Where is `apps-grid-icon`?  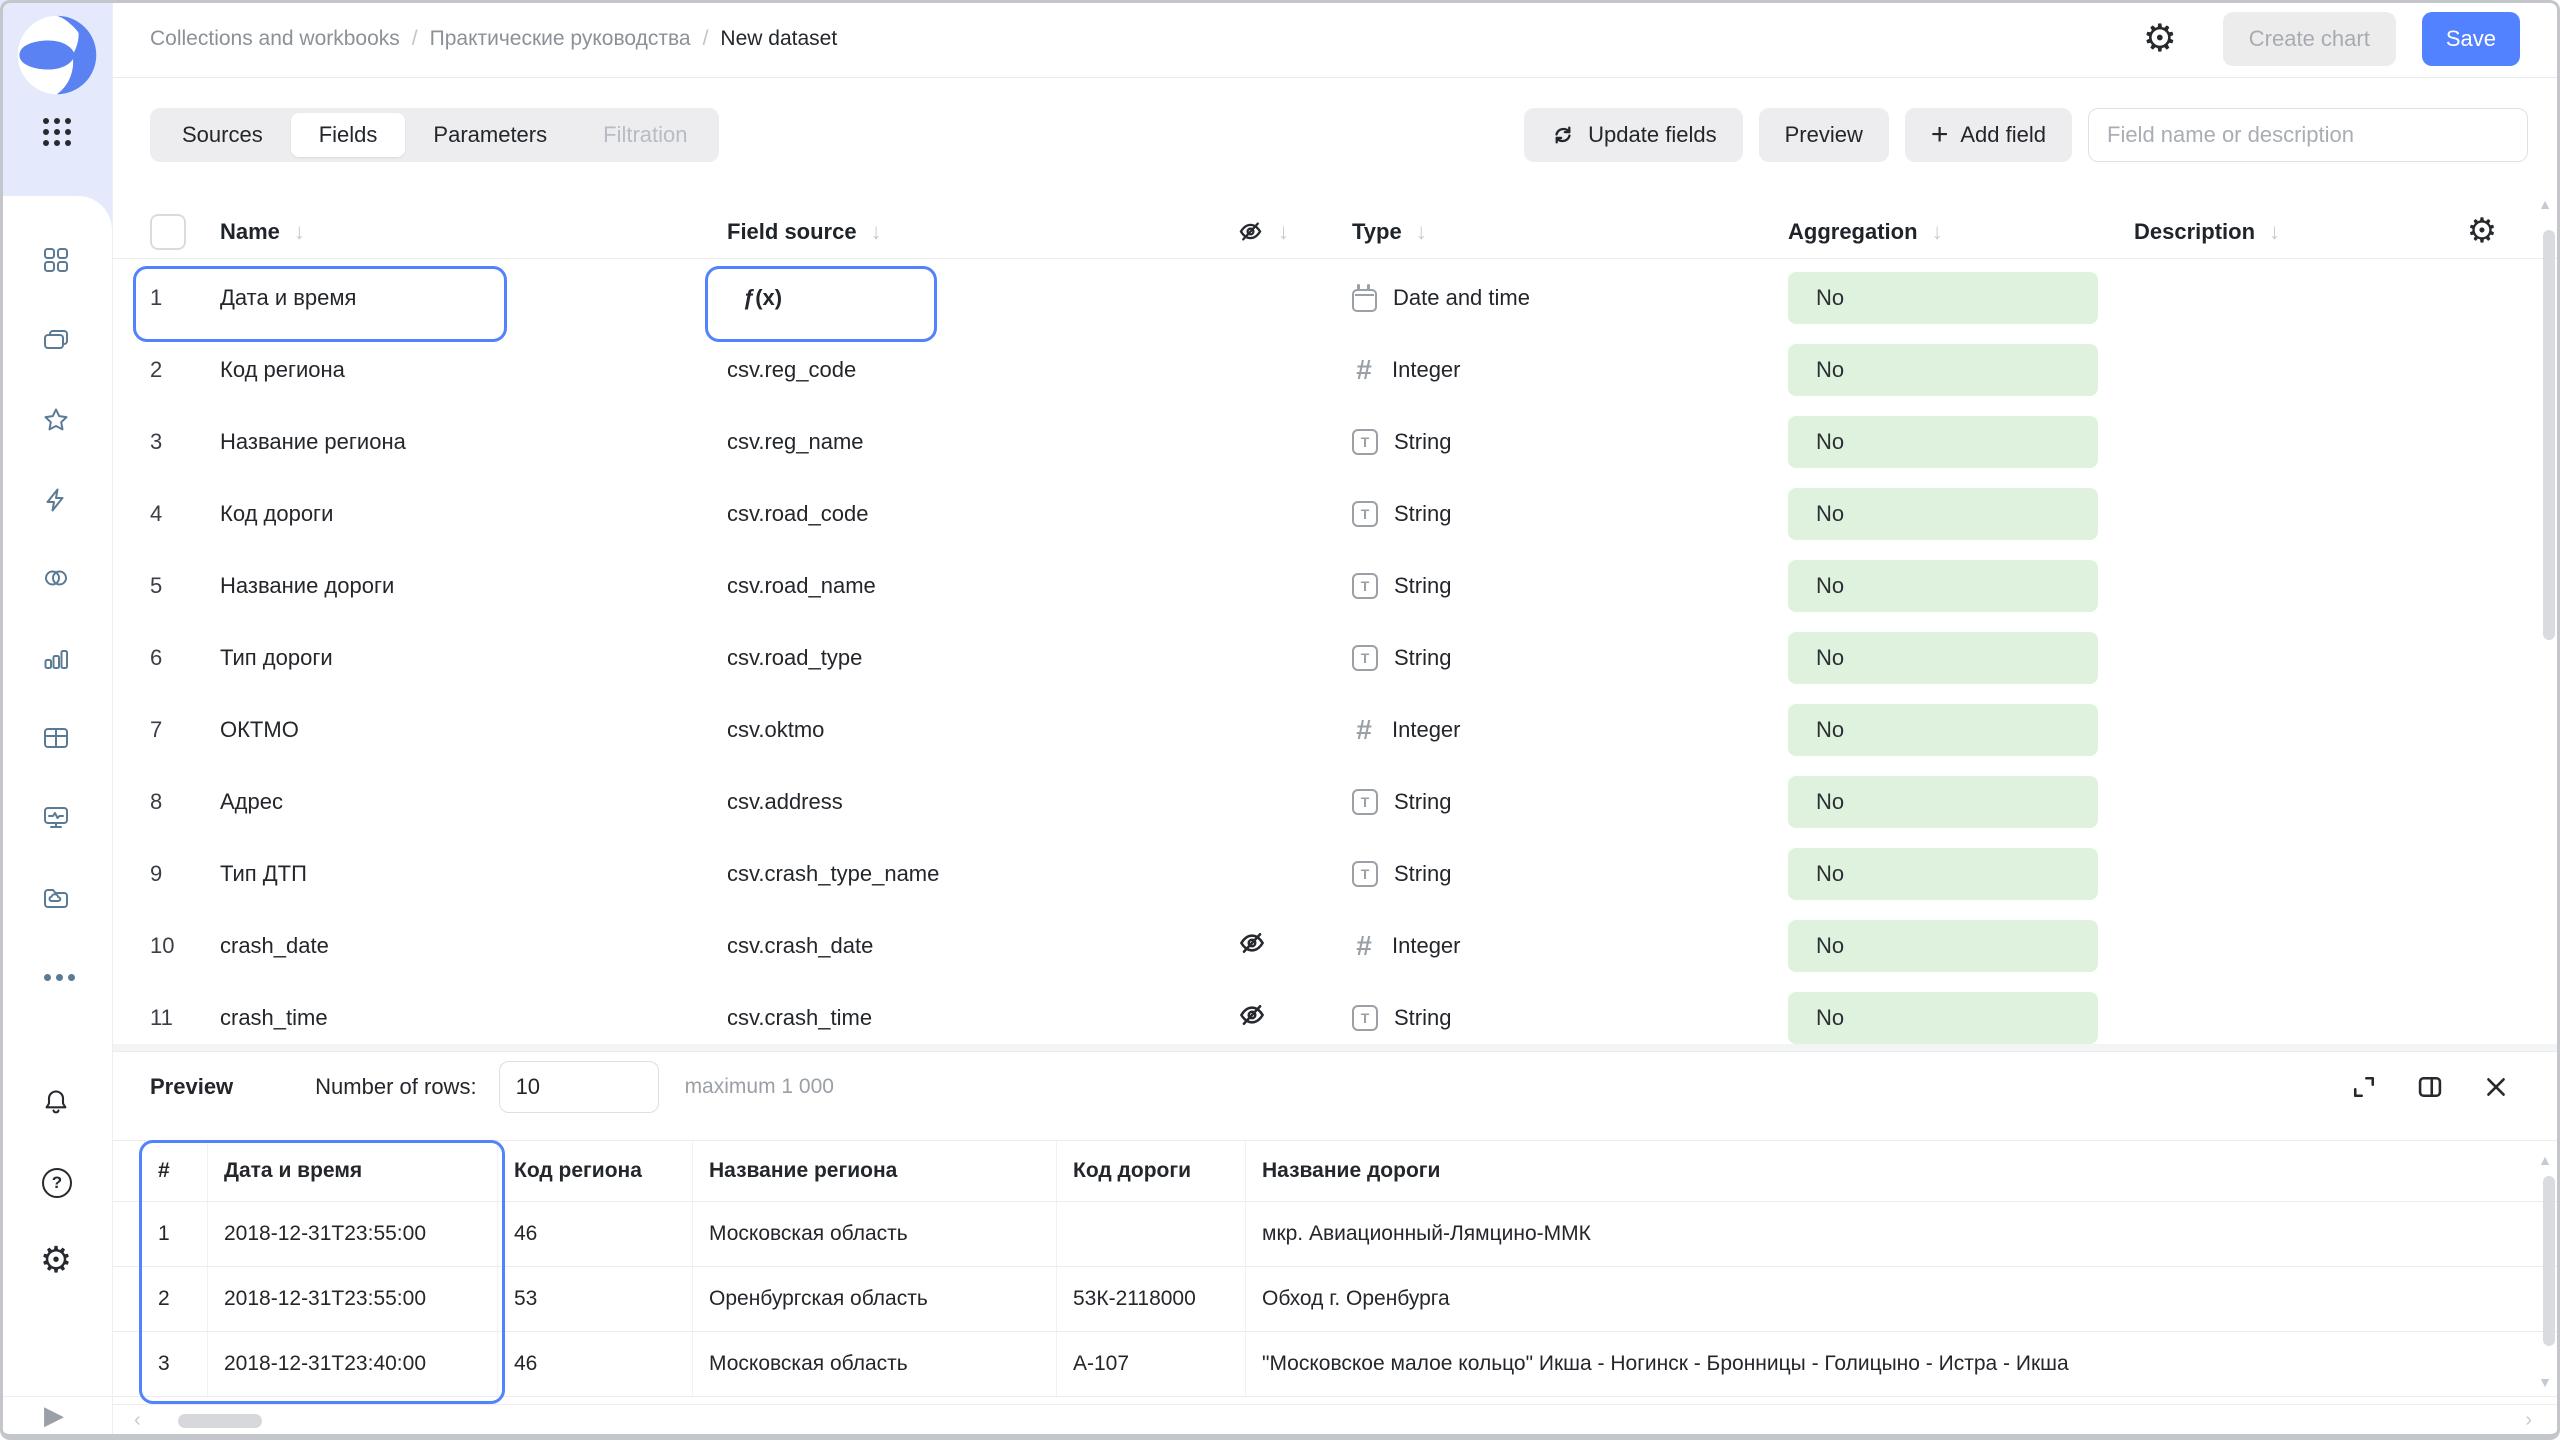 apps-grid-icon is located at coordinates (46, 121).